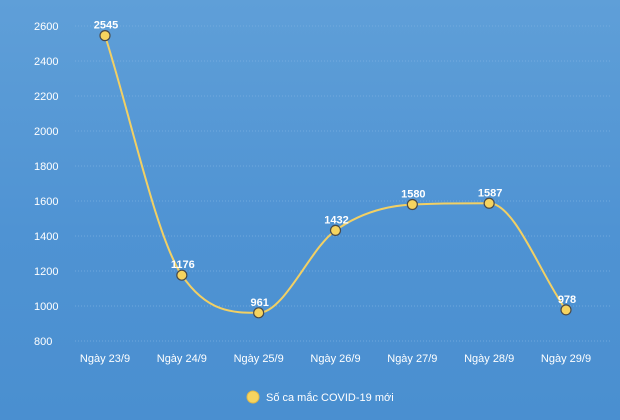 This screenshot has height=420, width=620. Describe the element at coordinates (105, 359) in the screenshot. I see `x-tick-label: Ngày 23/9` at that location.